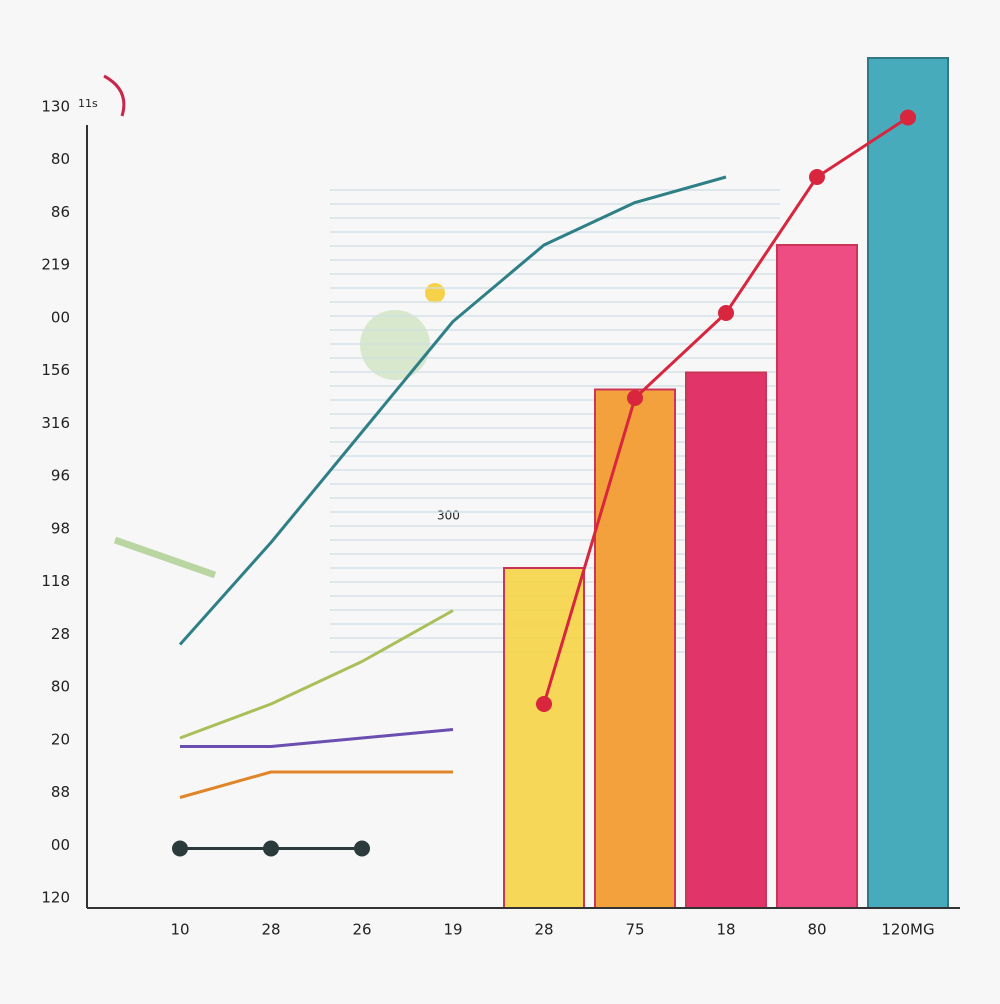 Image resolution: width=1000 pixels, height=1004 pixels. Describe the element at coordinates (361, 930) in the screenshot. I see `x-tick-label: 26` at that location.